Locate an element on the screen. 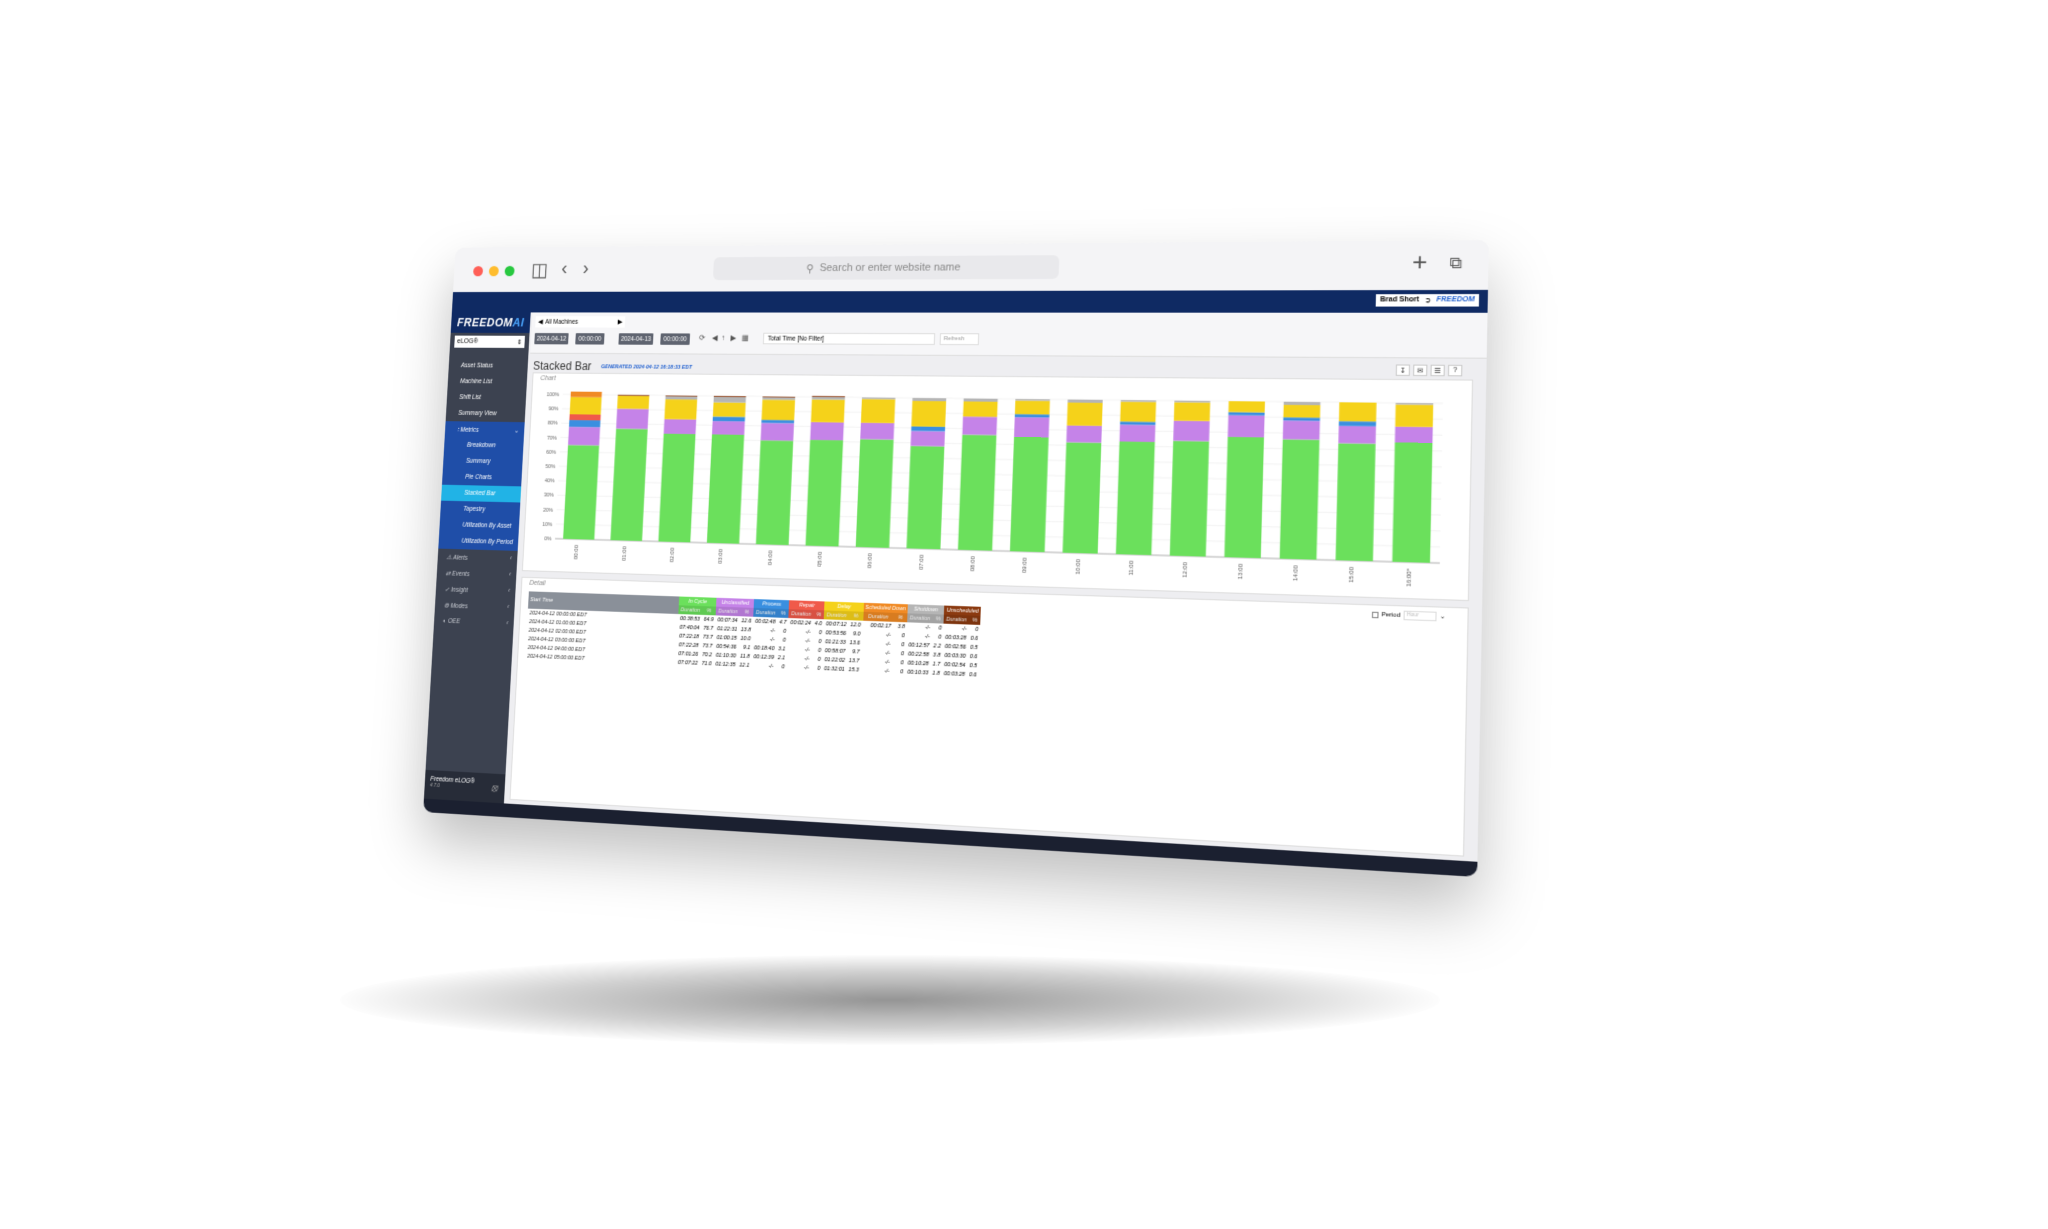 This screenshot has width=2048, height=1229. user-menu: Brad Short ➲ FREEDOM is located at coordinates (1427, 300).